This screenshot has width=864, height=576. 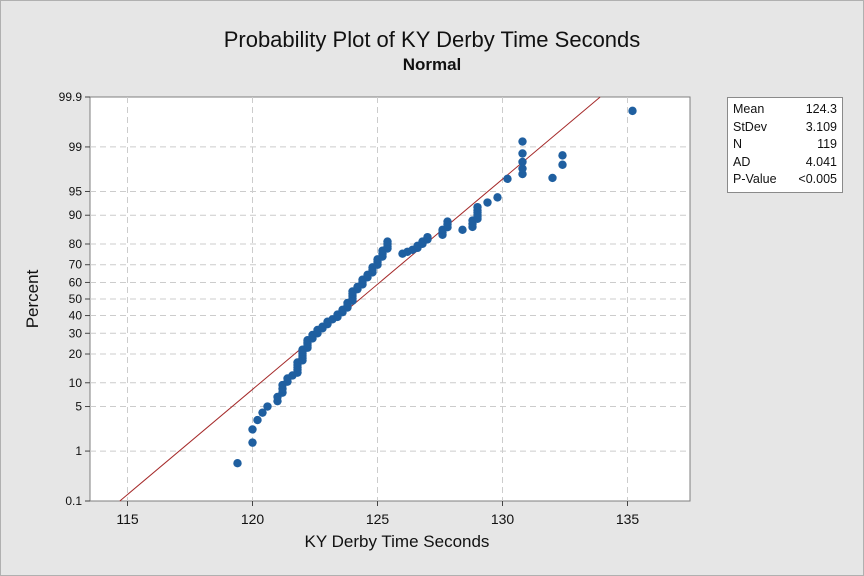 What do you see at coordinates (397, 541) in the screenshot?
I see `x-axis-label: KY Derby Time Seconds` at bounding box center [397, 541].